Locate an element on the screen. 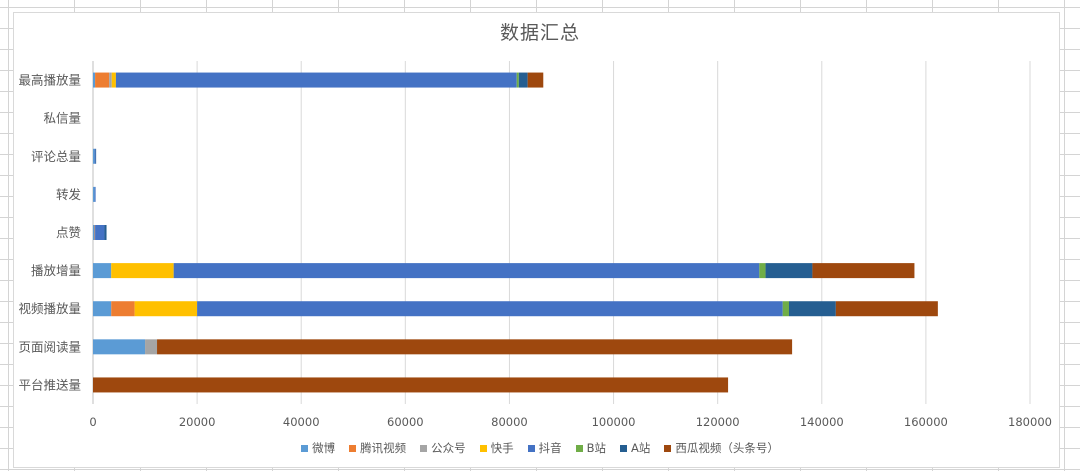  legend-label: 微博 is located at coordinates (324, 448).